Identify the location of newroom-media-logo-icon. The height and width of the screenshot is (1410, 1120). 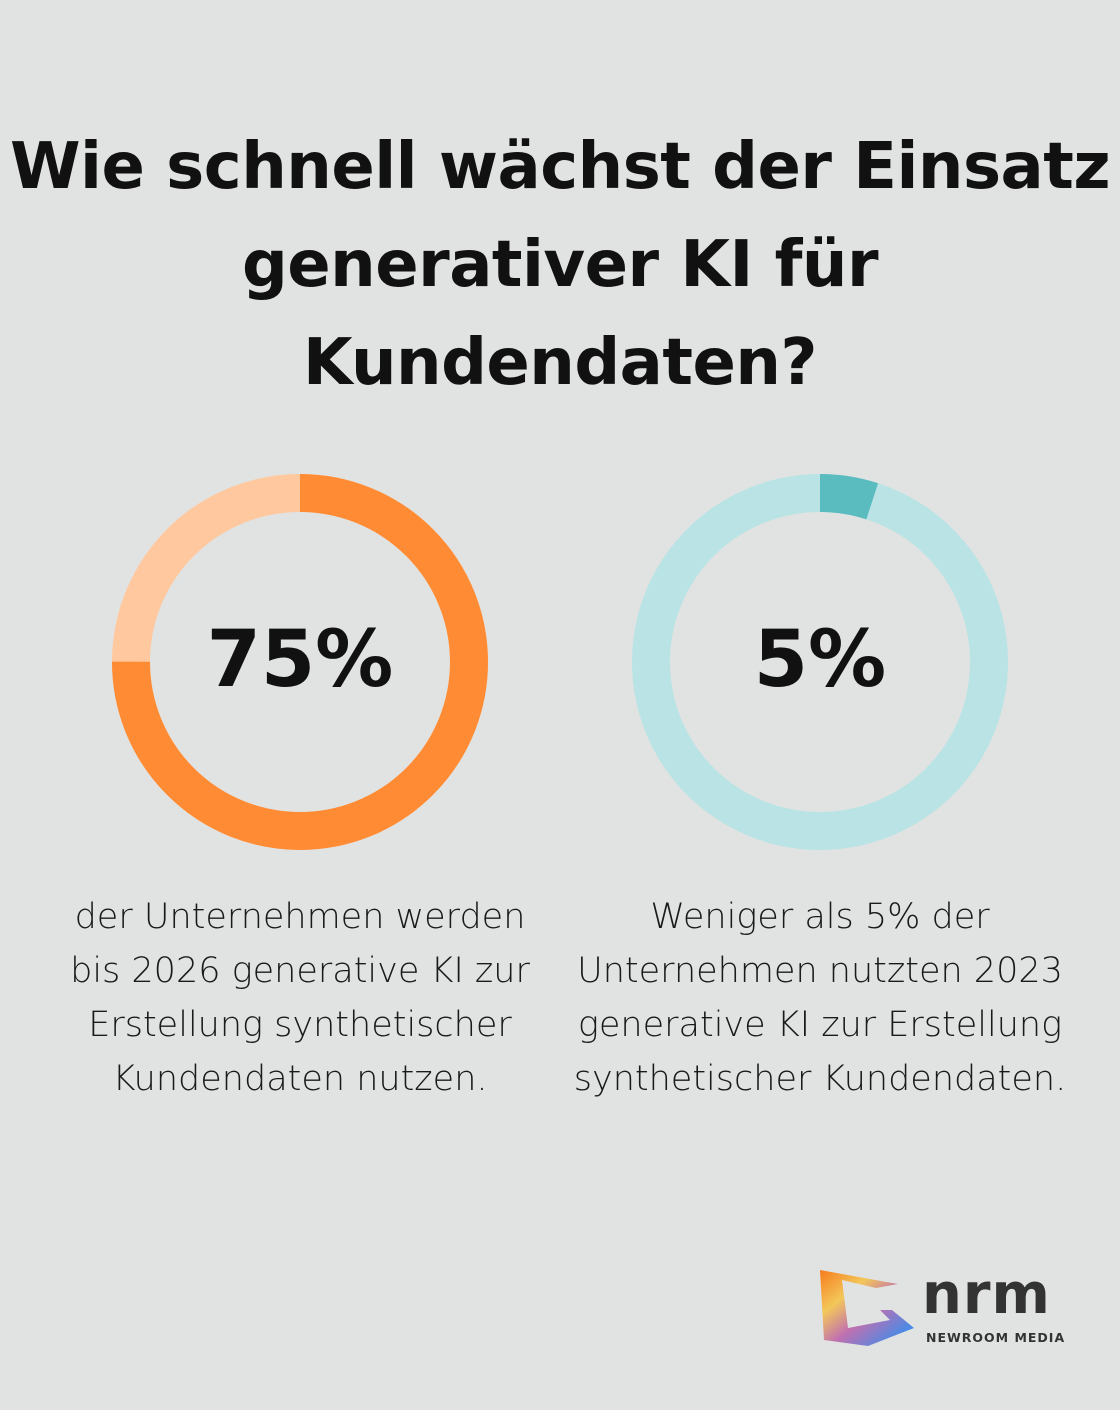
(867, 1308).